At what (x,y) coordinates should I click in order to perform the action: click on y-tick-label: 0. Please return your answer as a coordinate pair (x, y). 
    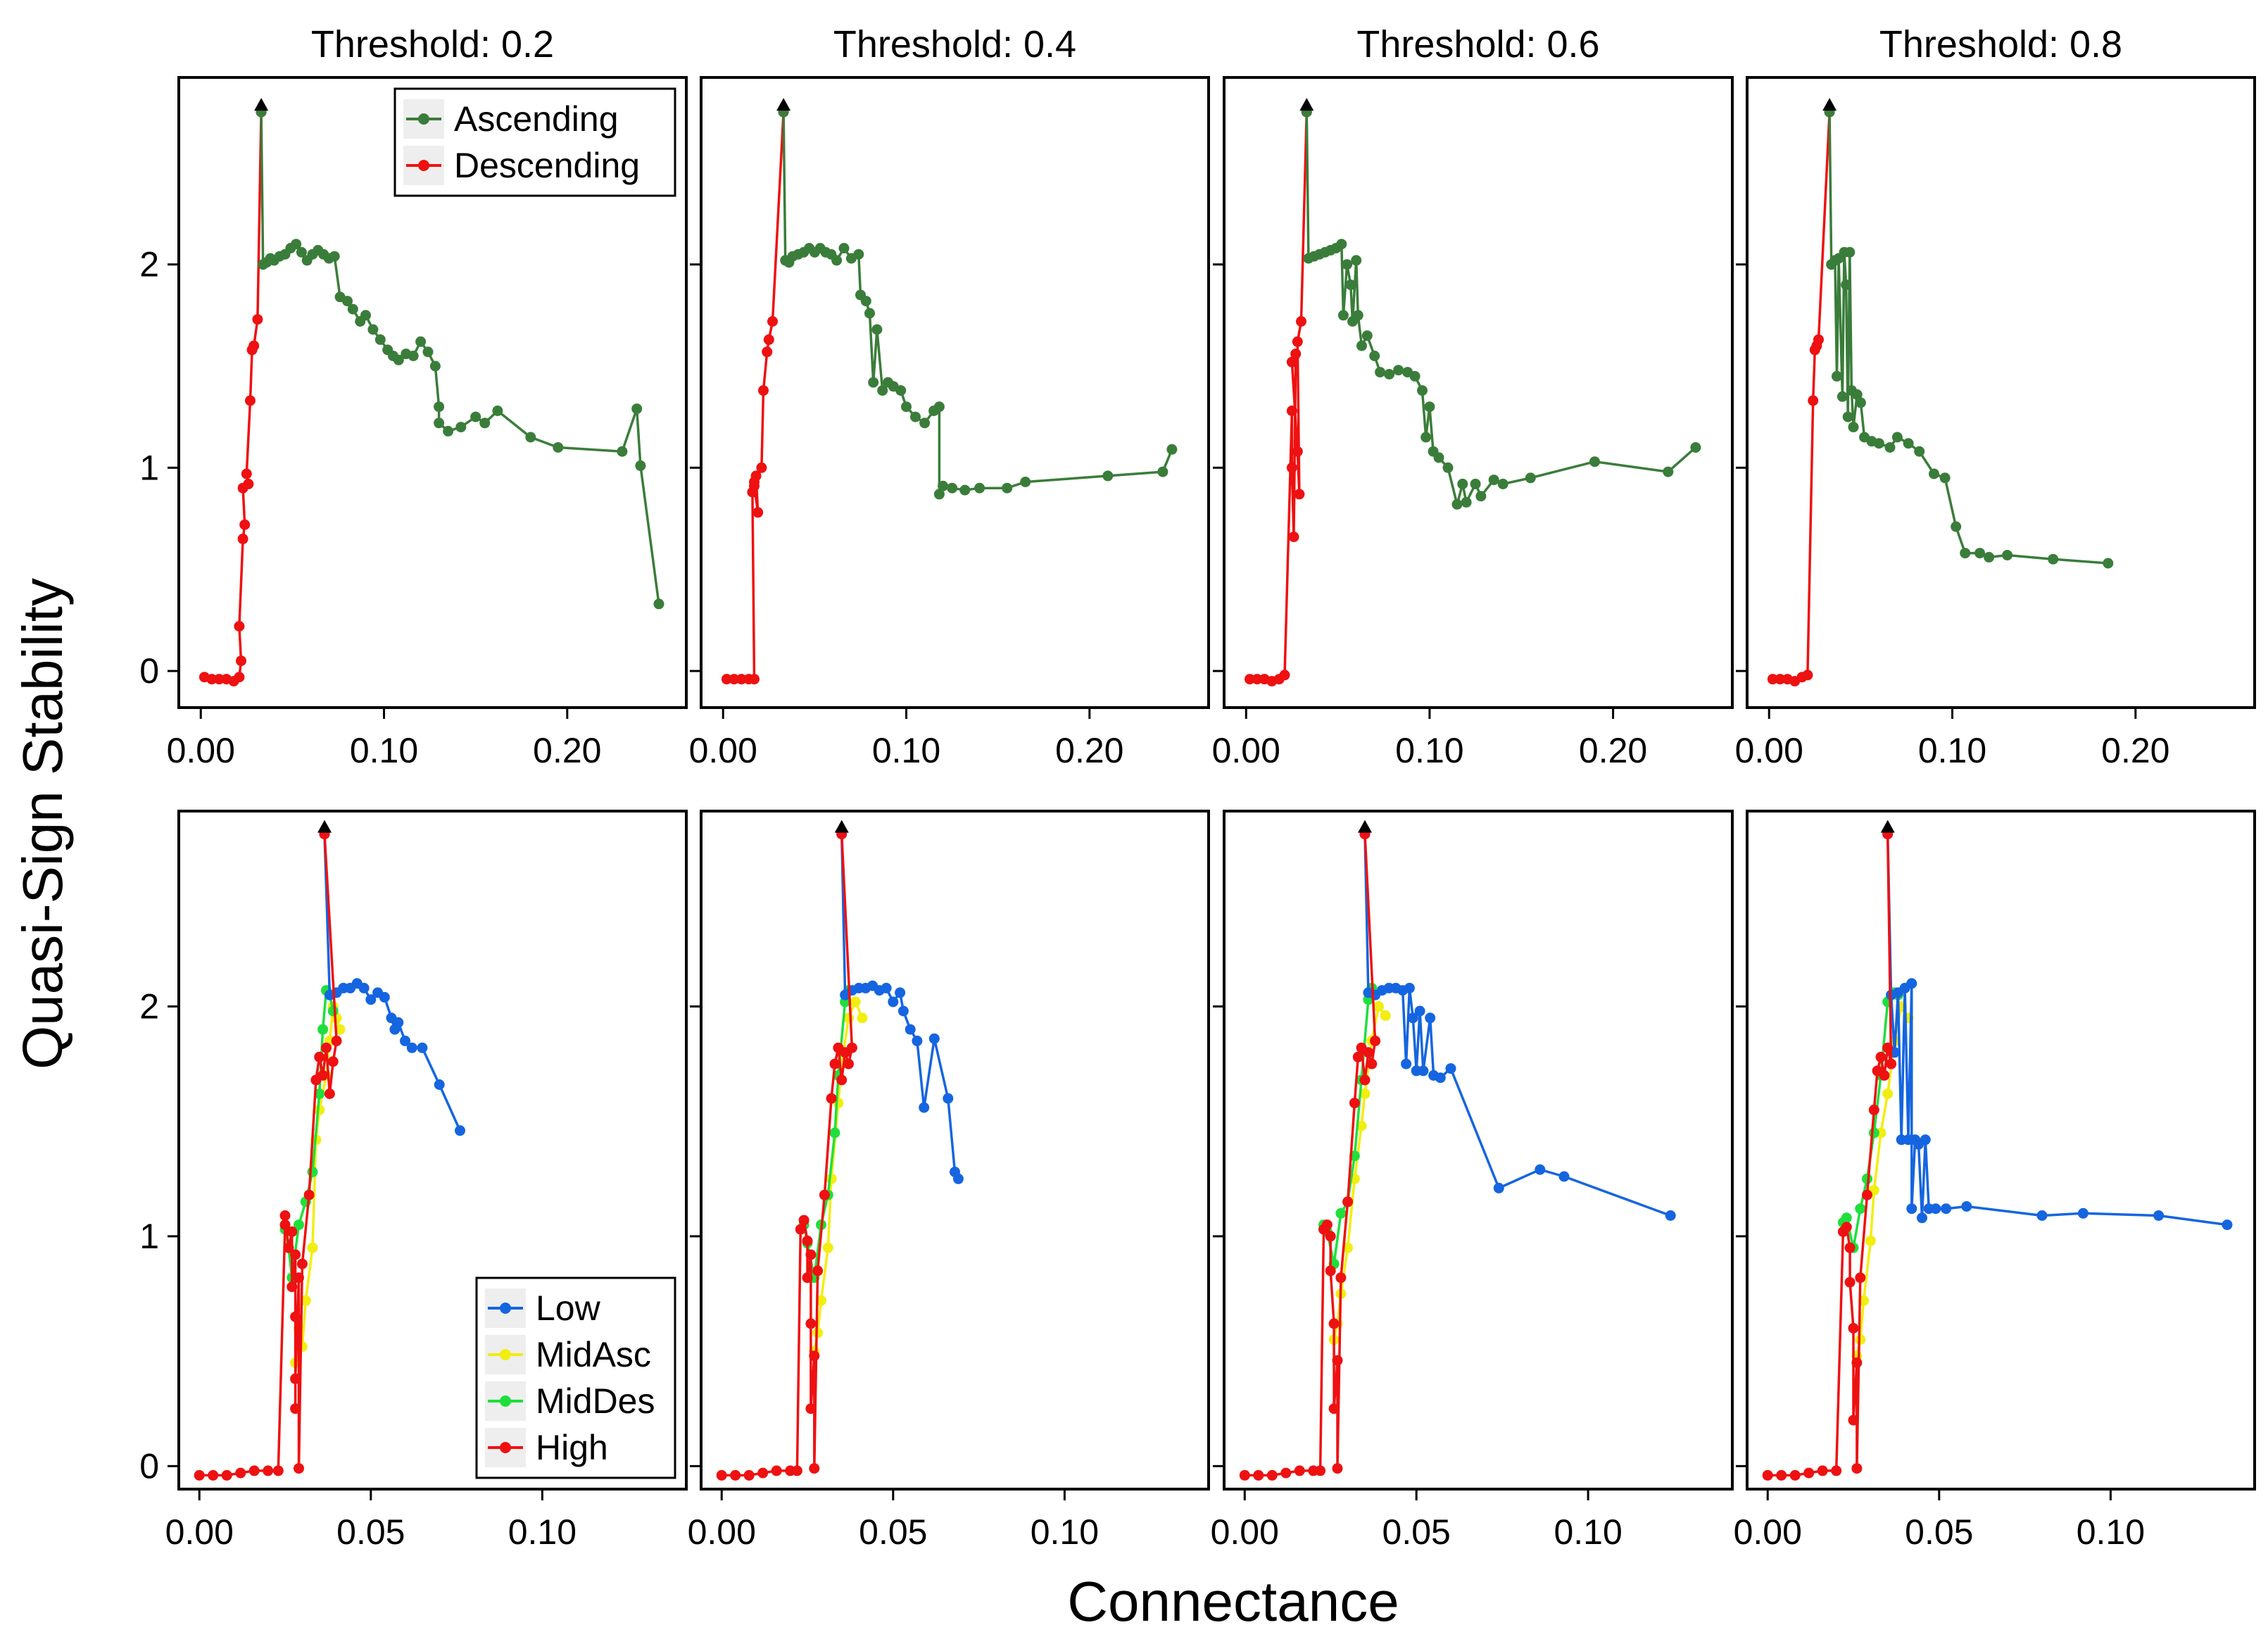
    Looking at the image, I should click on (149, 671).